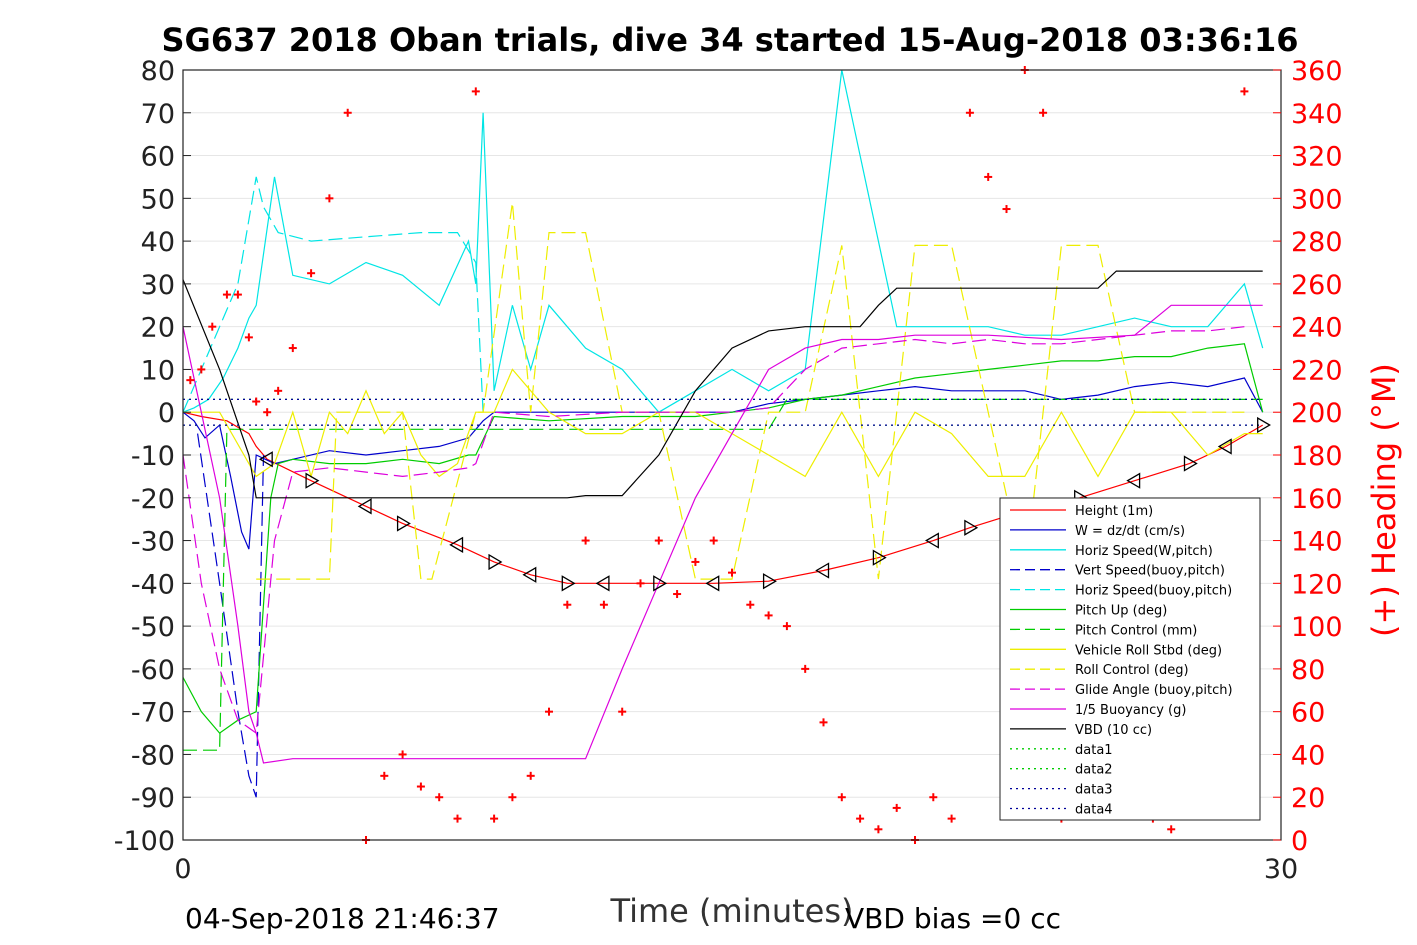  I want to click on legend-label-14: data3, so click(1094, 790).